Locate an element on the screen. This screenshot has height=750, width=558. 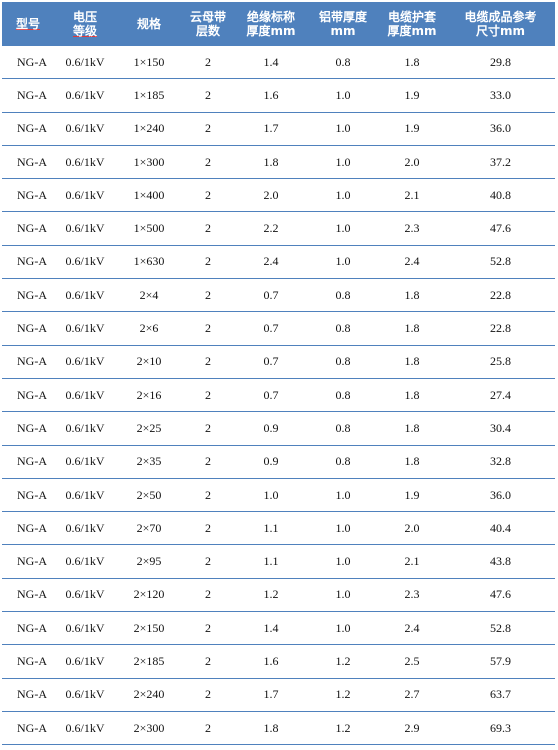
table-row: NG-A 0.6/1kV 2×10 2 0.7 0.8 1.8 25.8 is located at coordinates (278, 362).